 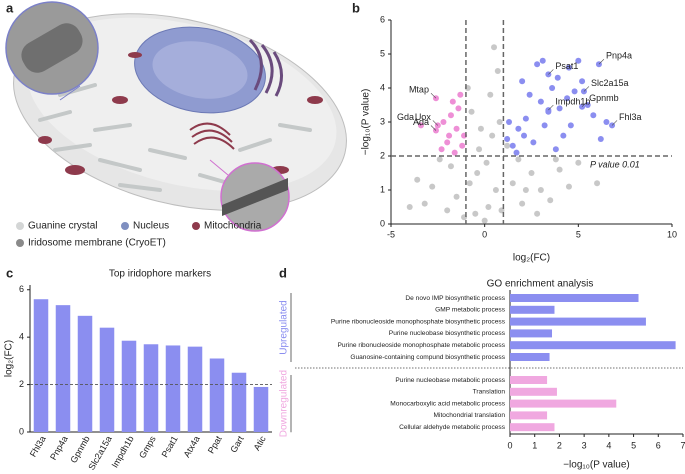 I want to click on x-tick-label: Atic, so click(x=260, y=443).